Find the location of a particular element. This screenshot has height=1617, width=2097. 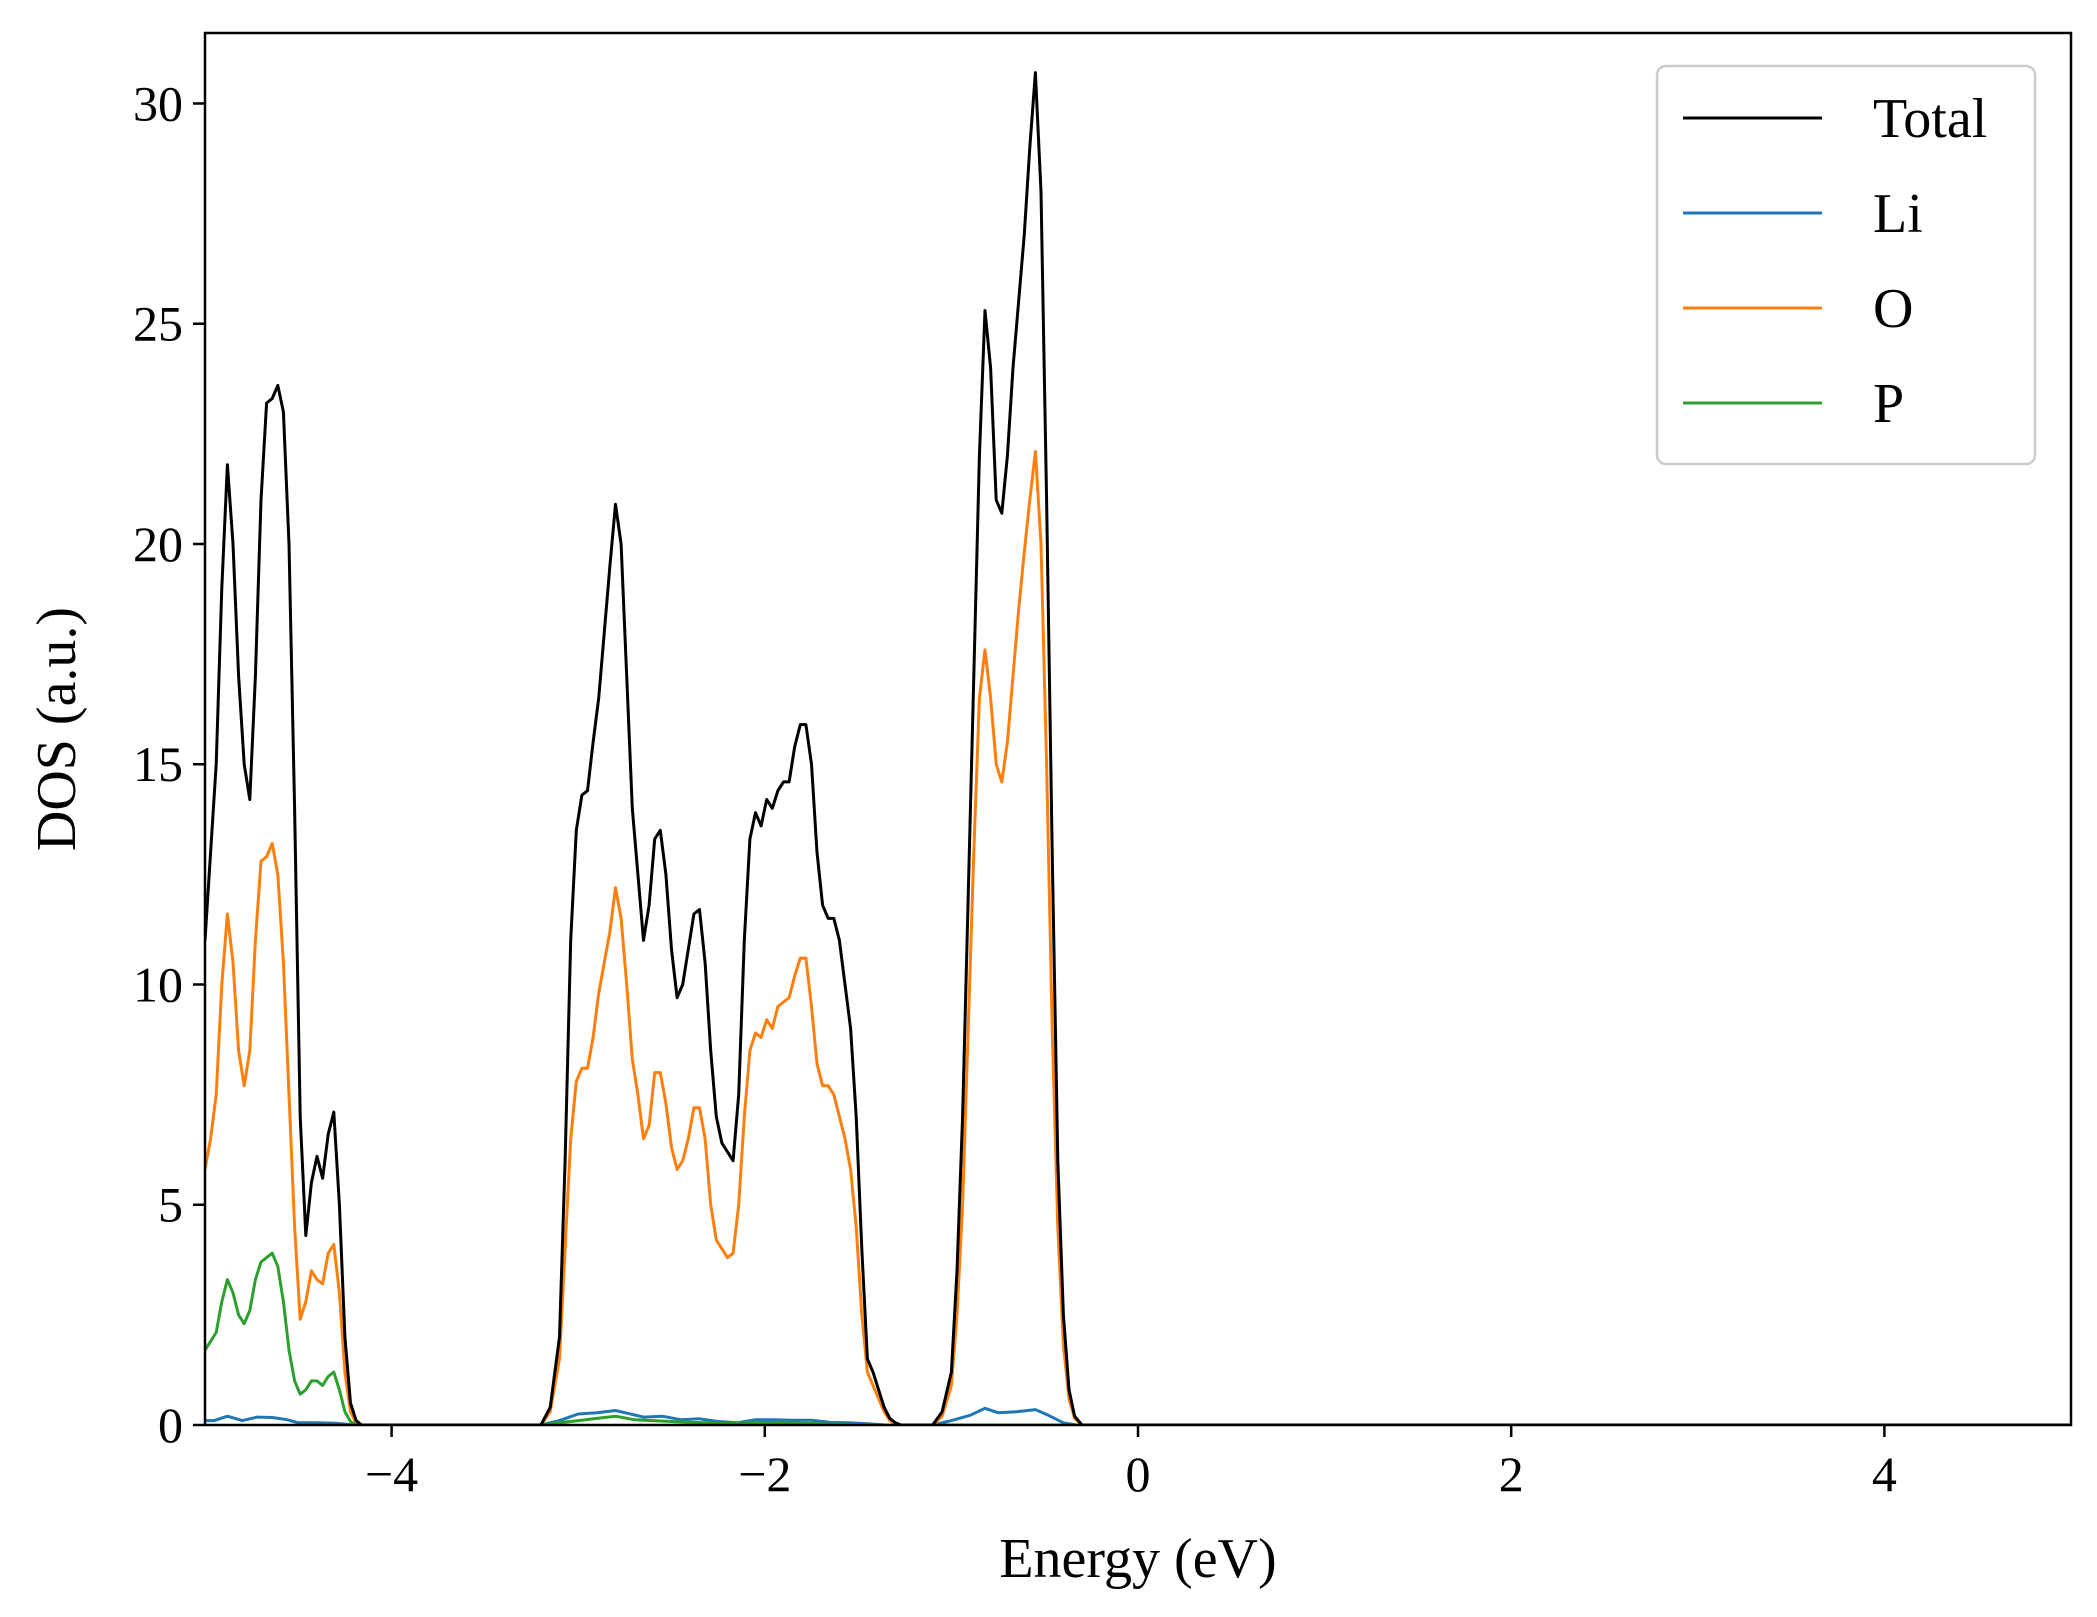

series-line-p is located at coordinates (1138, 1338).